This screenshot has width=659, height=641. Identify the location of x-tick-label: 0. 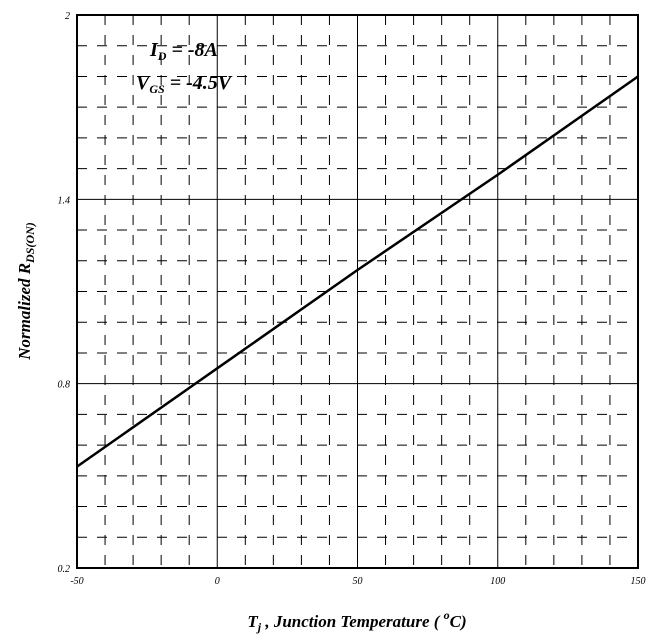
(217, 581).